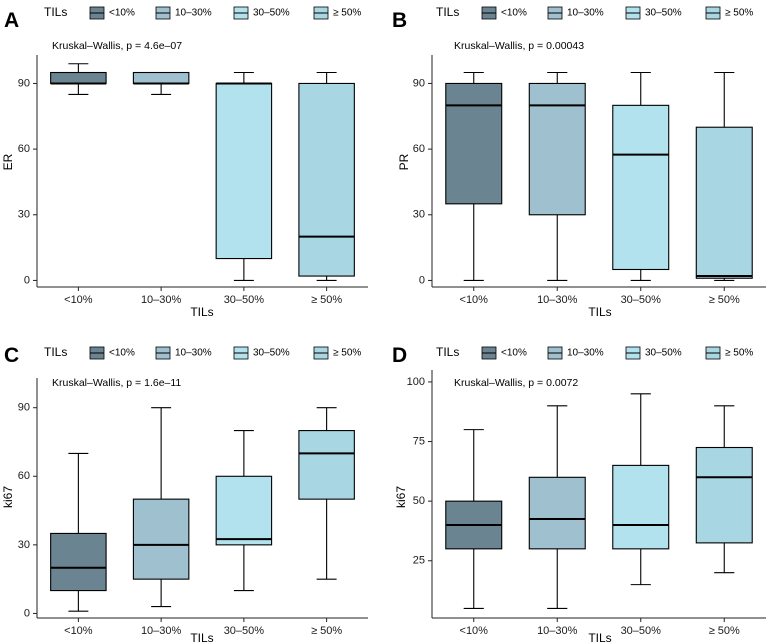  What do you see at coordinates (117, 46) in the screenshot?
I see `kruskal-wallis-annotation: Kruskal–Wallis, p = 4.6e–07` at bounding box center [117, 46].